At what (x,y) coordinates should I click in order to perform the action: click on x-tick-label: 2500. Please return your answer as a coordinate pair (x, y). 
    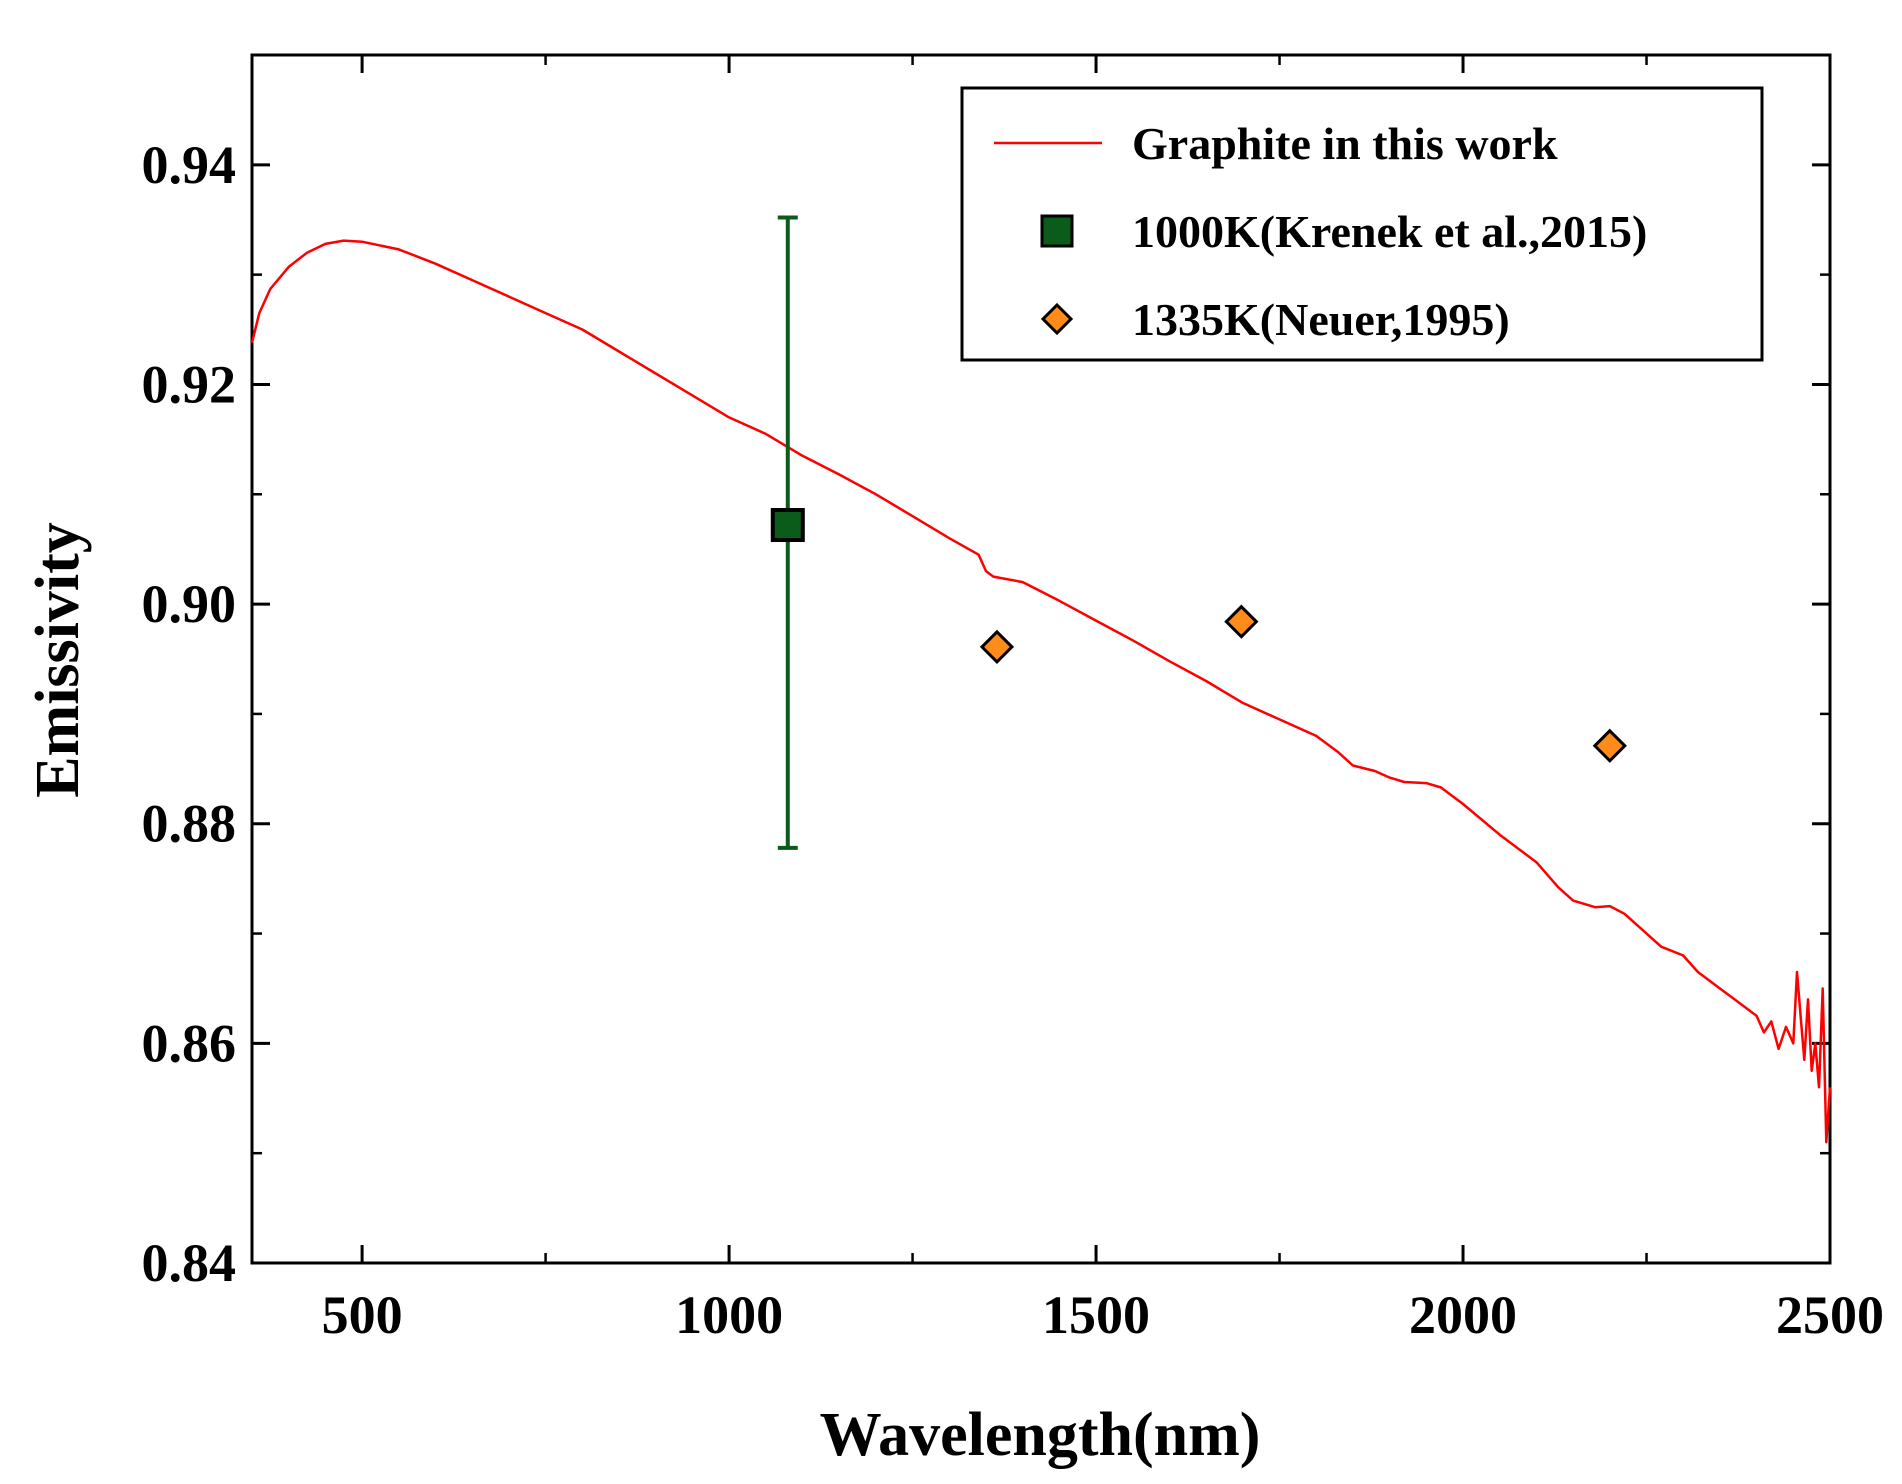
    Looking at the image, I should click on (1830, 1315).